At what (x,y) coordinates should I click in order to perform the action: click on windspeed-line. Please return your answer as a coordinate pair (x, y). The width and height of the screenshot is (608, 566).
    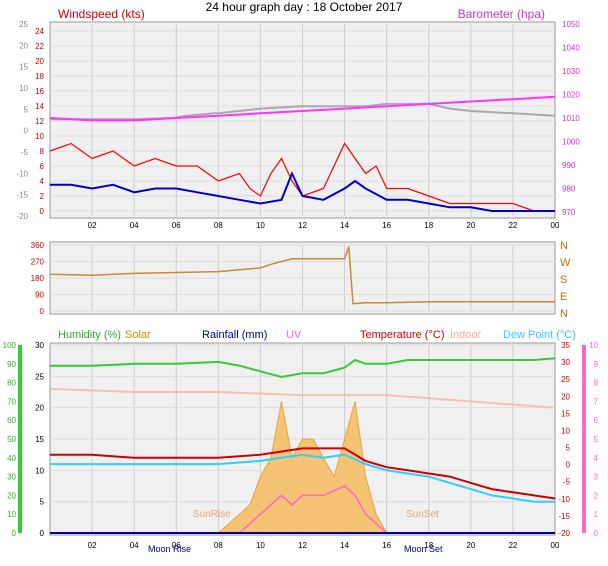
    Looking at the image, I should click on (302, 177).